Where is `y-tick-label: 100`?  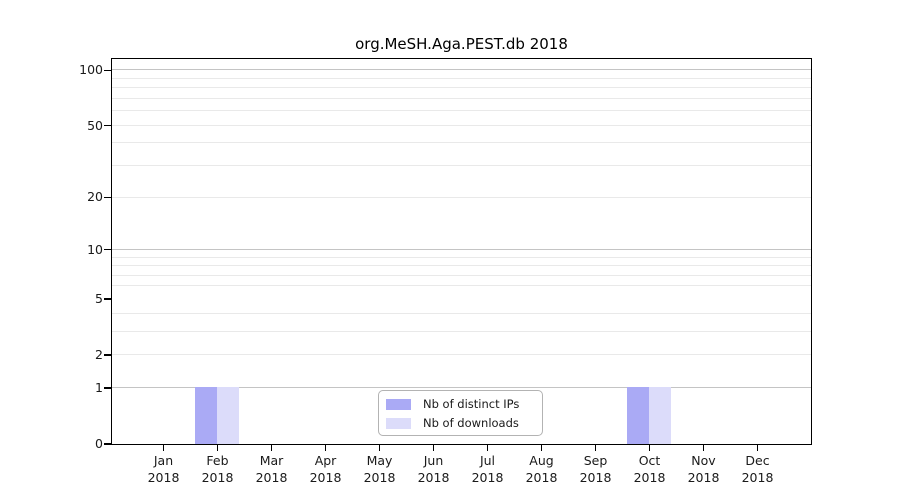
y-tick-label: 100 is located at coordinates (91, 70).